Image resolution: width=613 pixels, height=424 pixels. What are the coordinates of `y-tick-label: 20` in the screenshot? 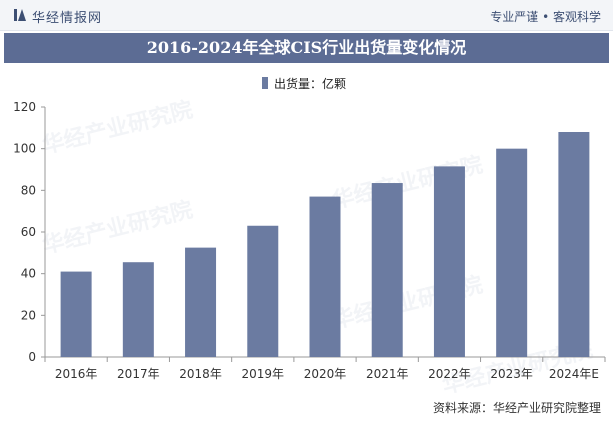 It's located at (28, 315).